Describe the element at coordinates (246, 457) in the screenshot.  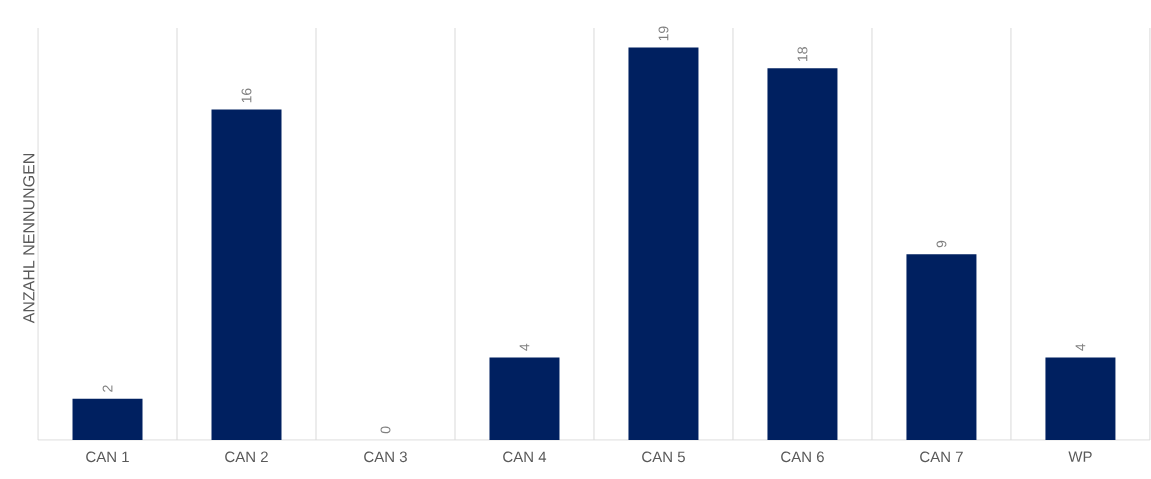
I see `x-tick-label: CAN 2` at that location.